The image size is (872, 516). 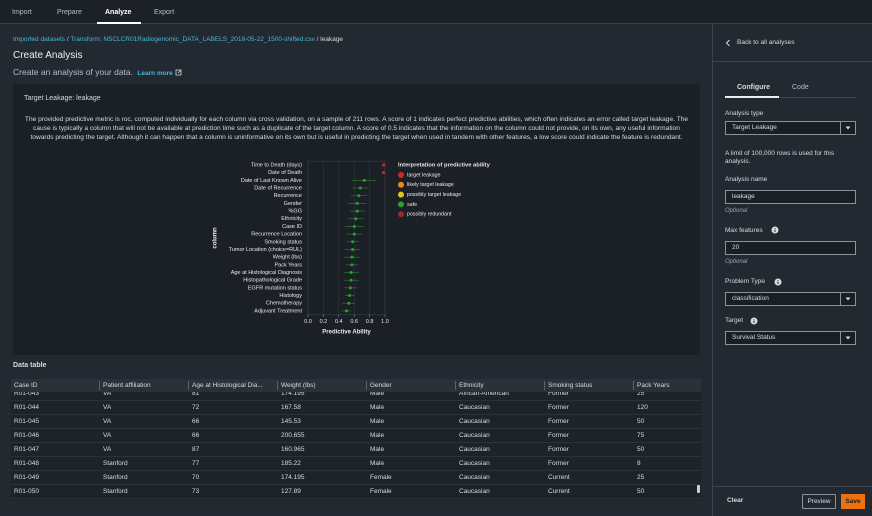 What do you see at coordinates (558, 407) in the screenshot?
I see `table-cell: Former` at bounding box center [558, 407].